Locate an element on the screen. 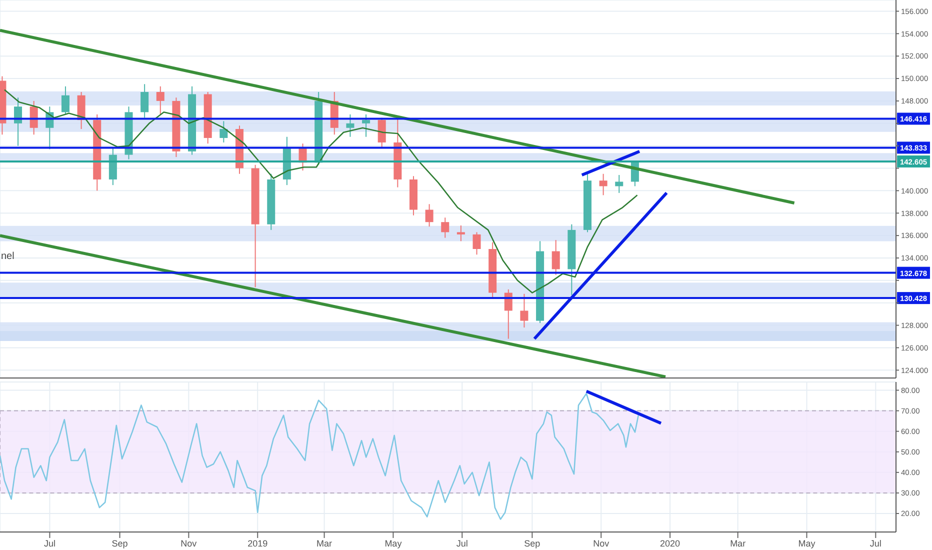 The width and height of the screenshot is (932, 550). x-tick-label: 2019 is located at coordinates (258, 543).